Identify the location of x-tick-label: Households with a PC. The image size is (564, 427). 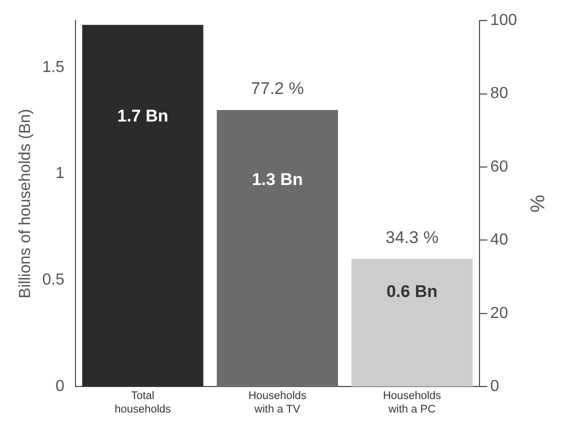
(412, 403).